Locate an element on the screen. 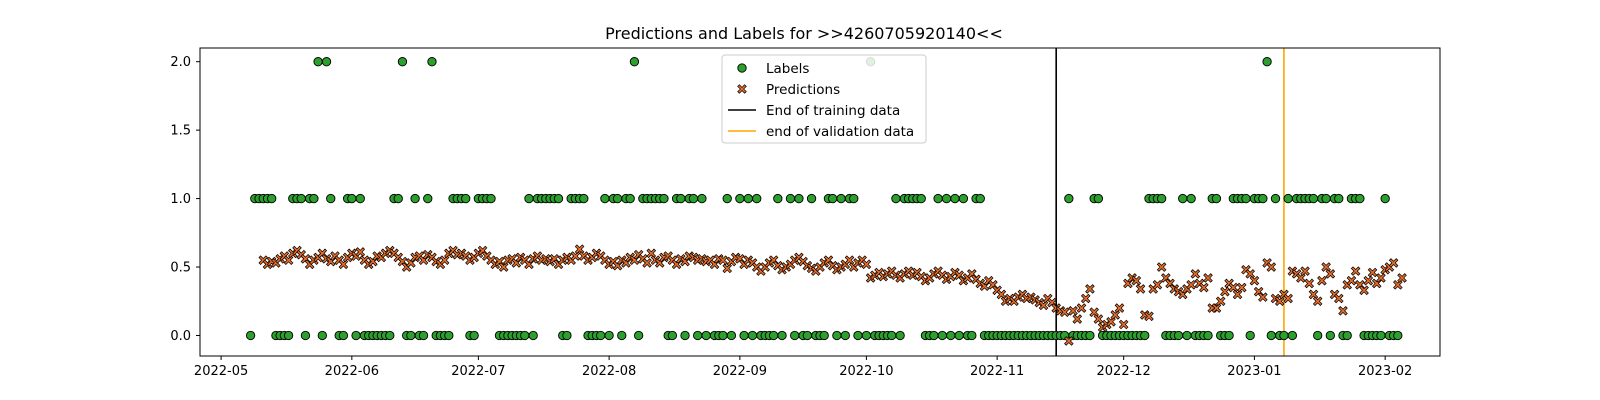 The height and width of the screenshot is (400, 1600). x-tick-label: 2023-01 is located at coordinates (1254, 371).